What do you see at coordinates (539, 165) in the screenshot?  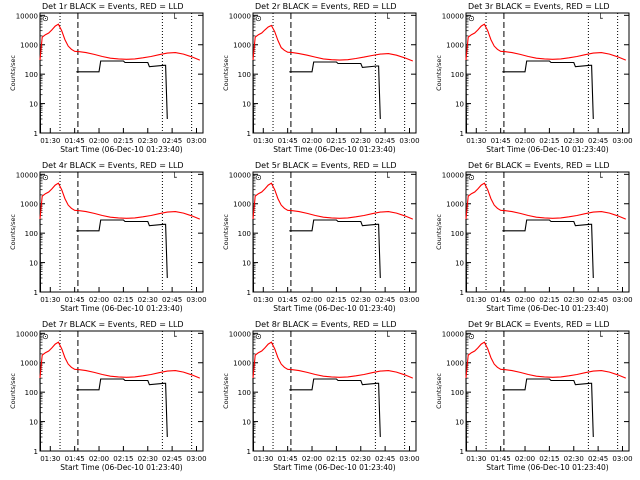 I see `chart-title: Det 6r BLACK = Events, RED = LLD` at bounding box center [539, 165].